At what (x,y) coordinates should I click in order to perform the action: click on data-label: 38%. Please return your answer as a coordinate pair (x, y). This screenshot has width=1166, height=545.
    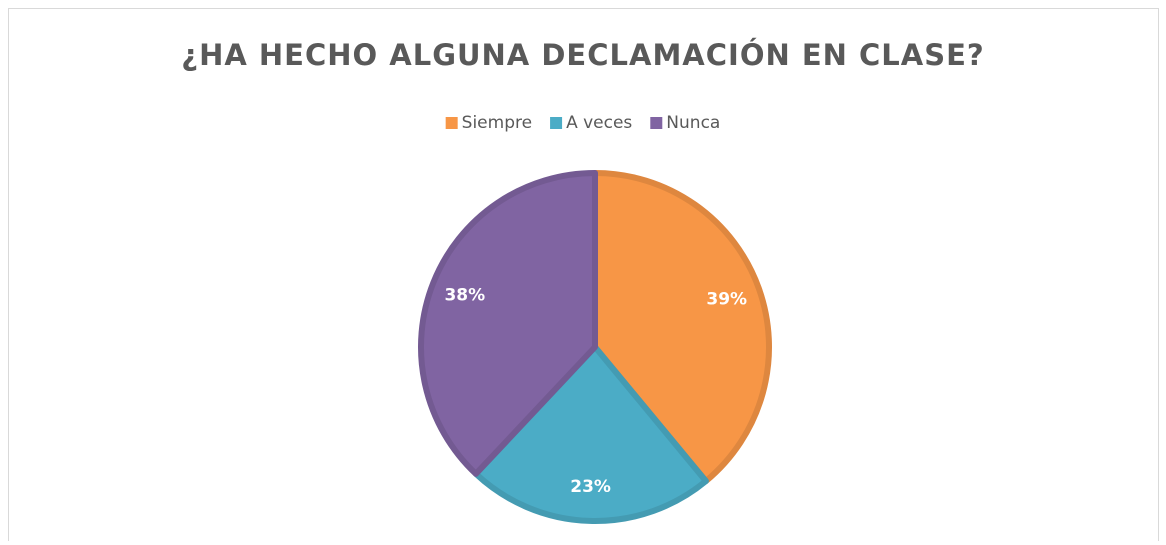
    Looking at the image, I should click on (464, 295).